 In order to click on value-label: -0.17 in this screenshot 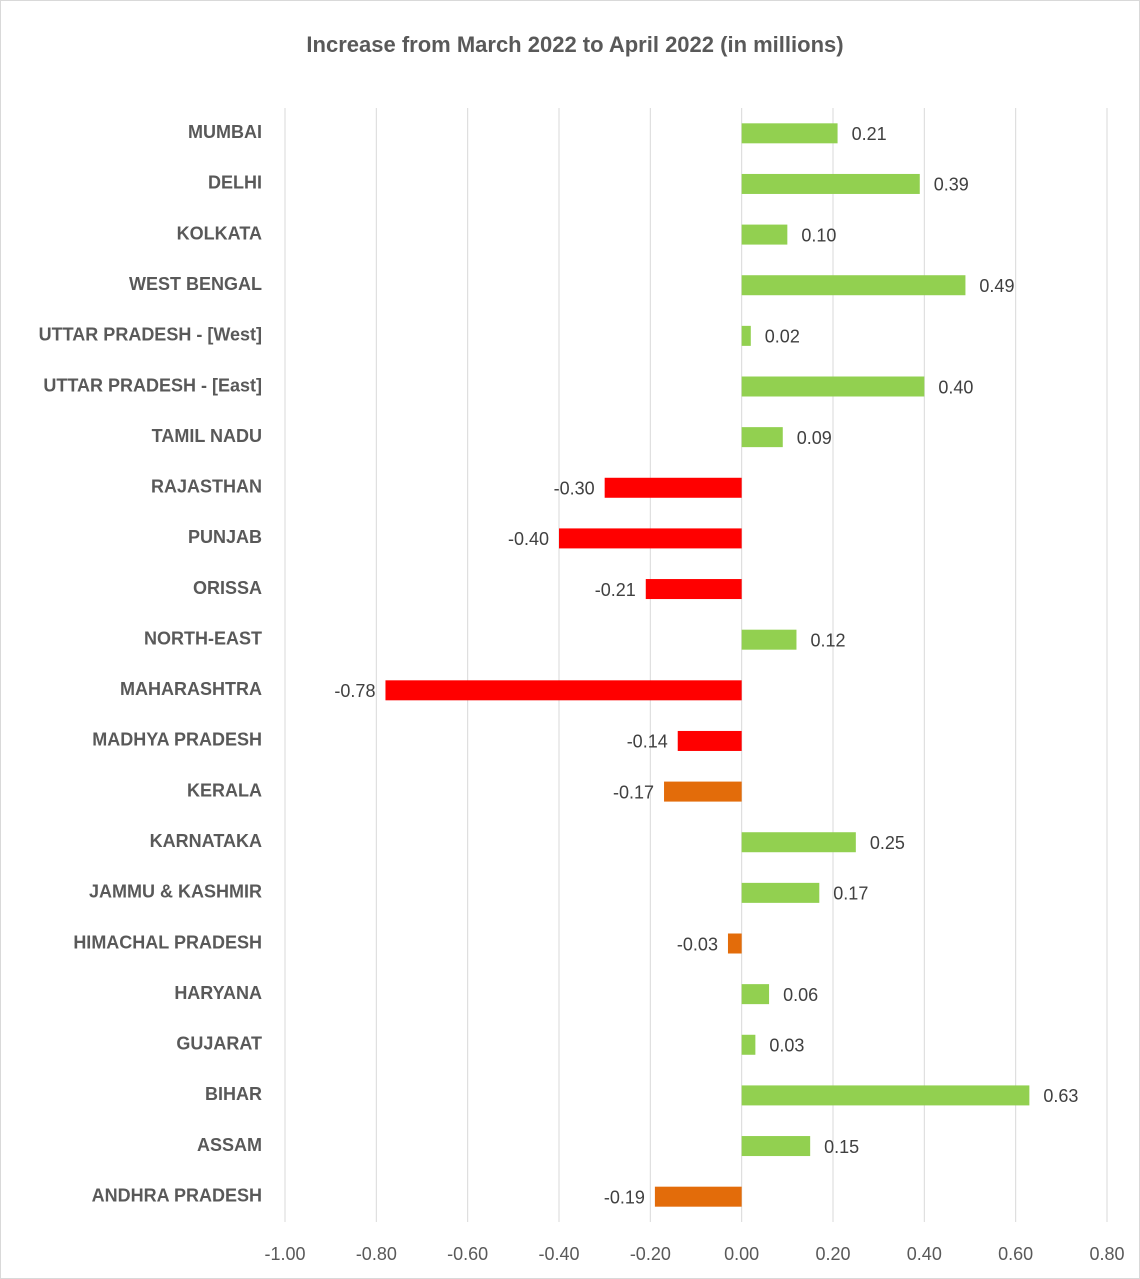, I will do `click(633, 792)`.